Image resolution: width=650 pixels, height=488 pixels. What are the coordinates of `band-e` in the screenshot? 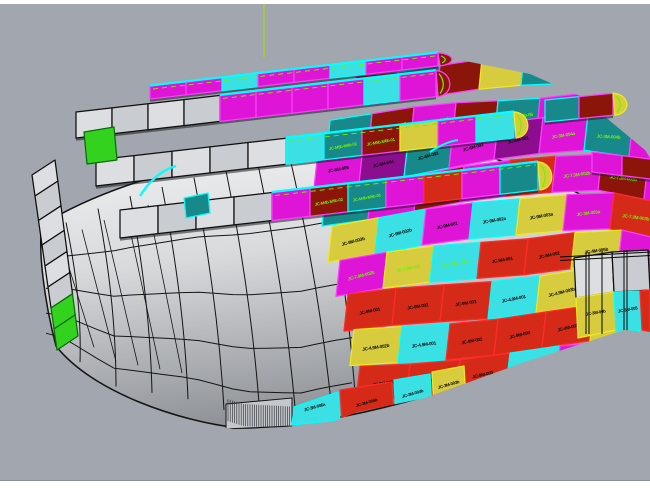 It's located at (620, 166).